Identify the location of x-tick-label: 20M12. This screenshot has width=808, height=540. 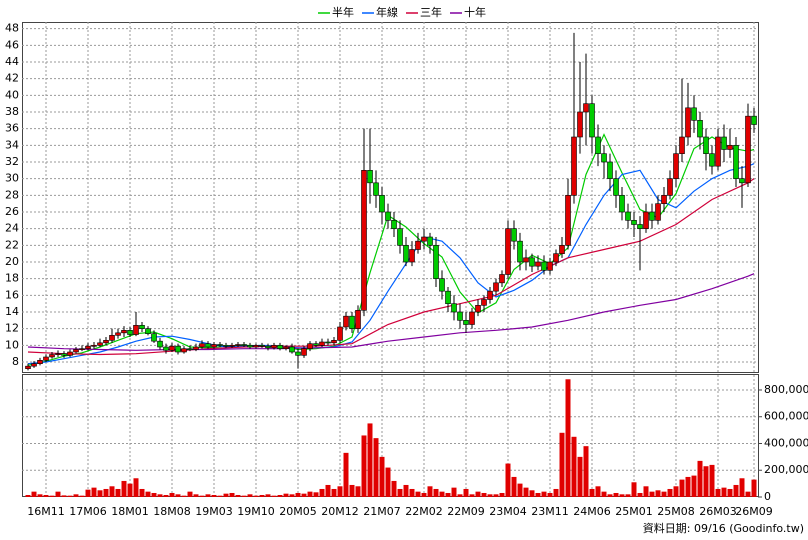
(340, 511).